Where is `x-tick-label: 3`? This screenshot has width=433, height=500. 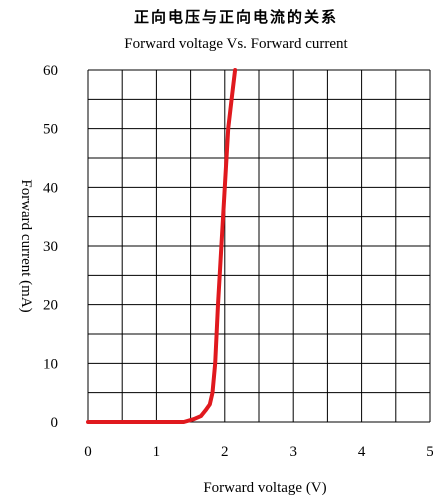
x-tick-label: 3 is located at coordinates (293, 452).